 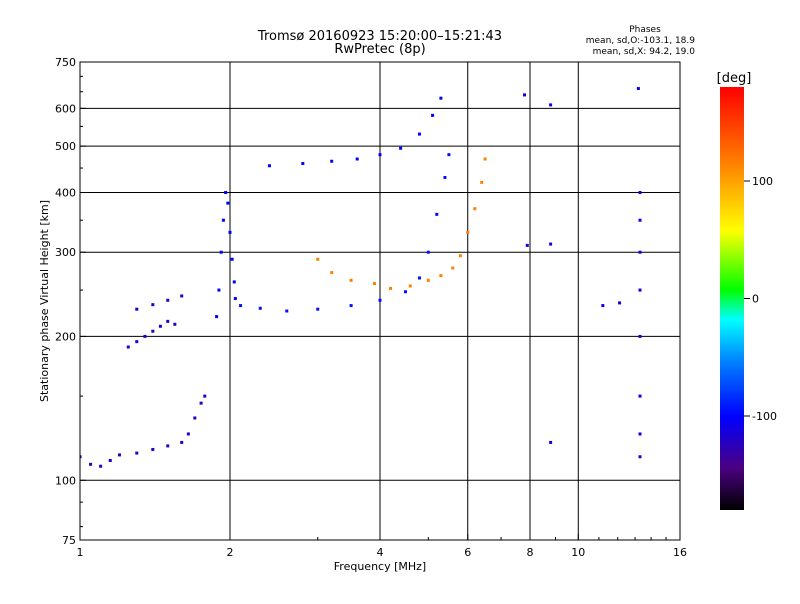 I want to click on x-axis: 1 2 4 6 8 10 16, so click(x=382, y=546).